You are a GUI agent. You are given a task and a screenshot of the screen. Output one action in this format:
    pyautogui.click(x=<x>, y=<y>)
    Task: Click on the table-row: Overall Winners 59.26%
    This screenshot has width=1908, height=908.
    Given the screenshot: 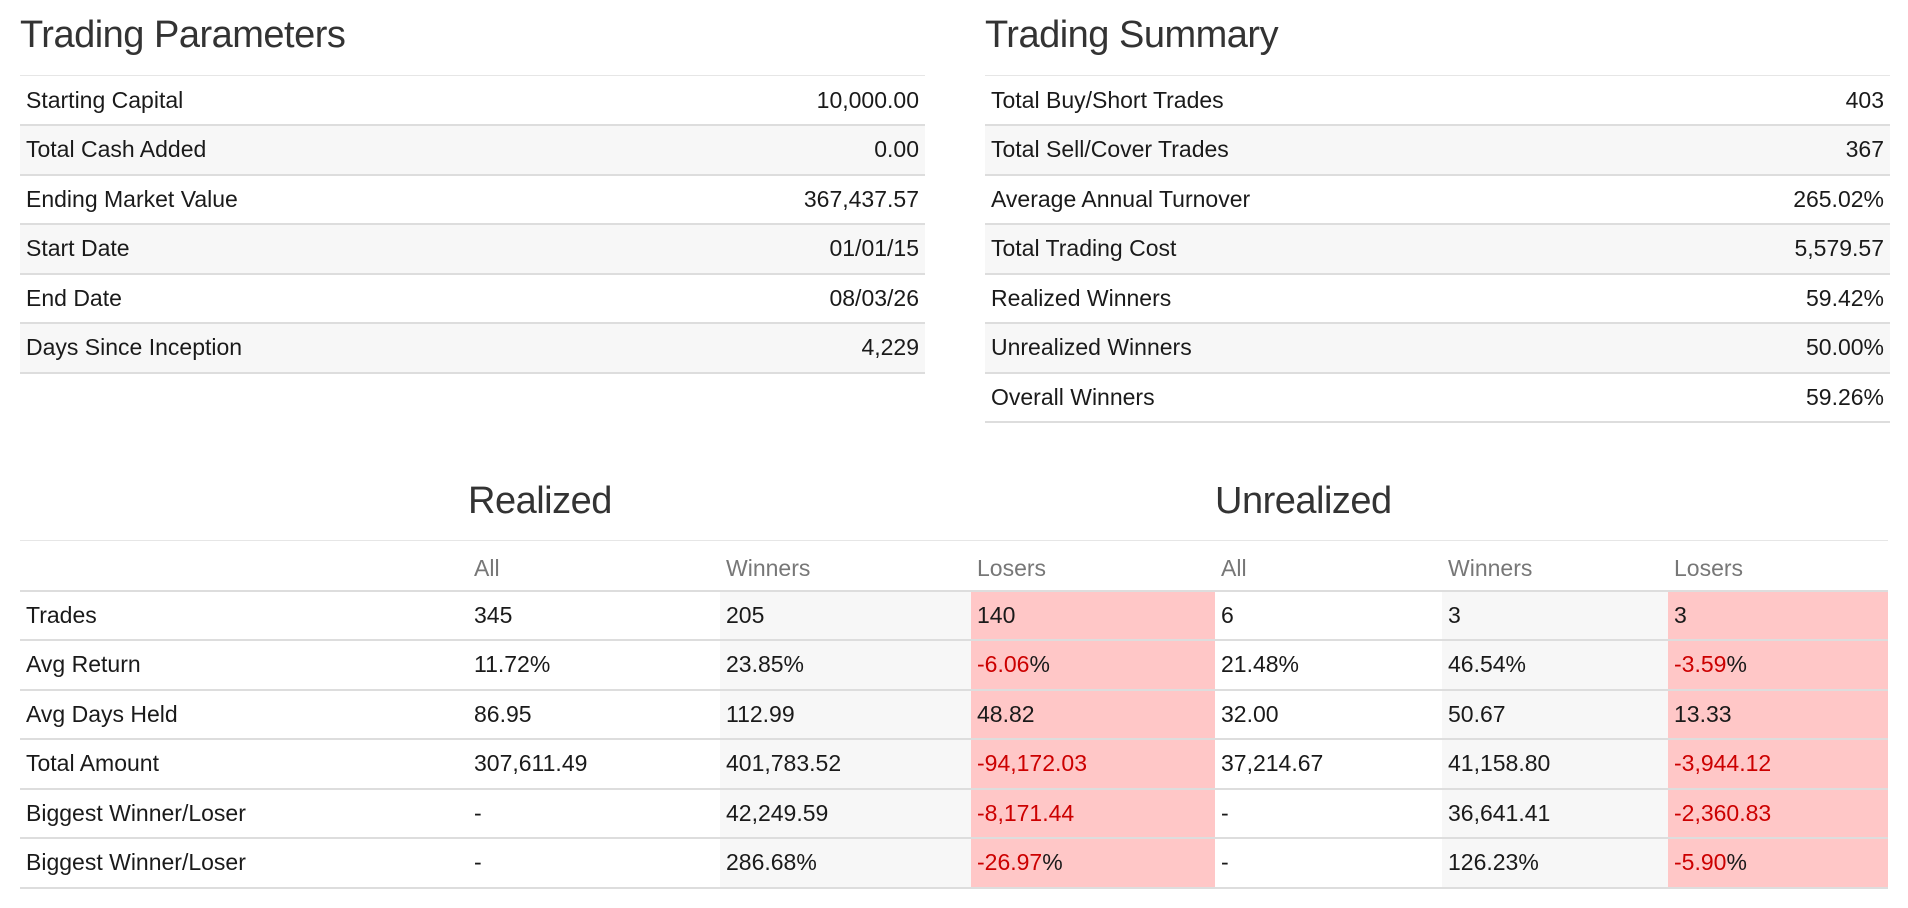 What is the action you would take?
    pyautogui.click(x=1437, y=397)
    